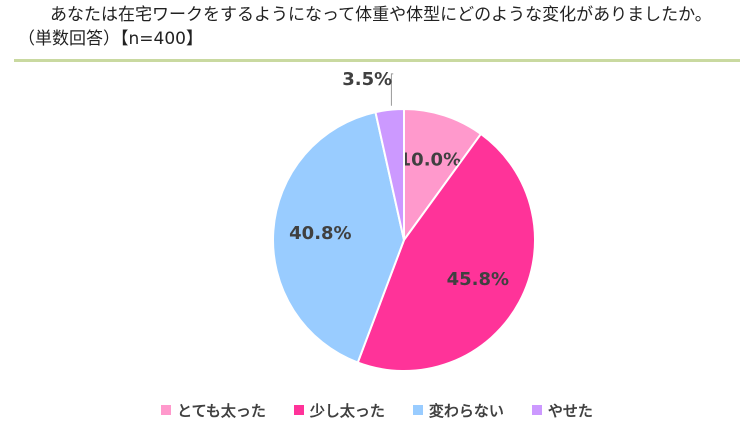 Image resolution: width=754 pixels, height=442 pixels. Describe the element at coordinates (381, 15) in the screenshot. I see `chart-title: あなたは在宅ワークをするようになって体重や体型にどのような変化がありましたか。` at that location.